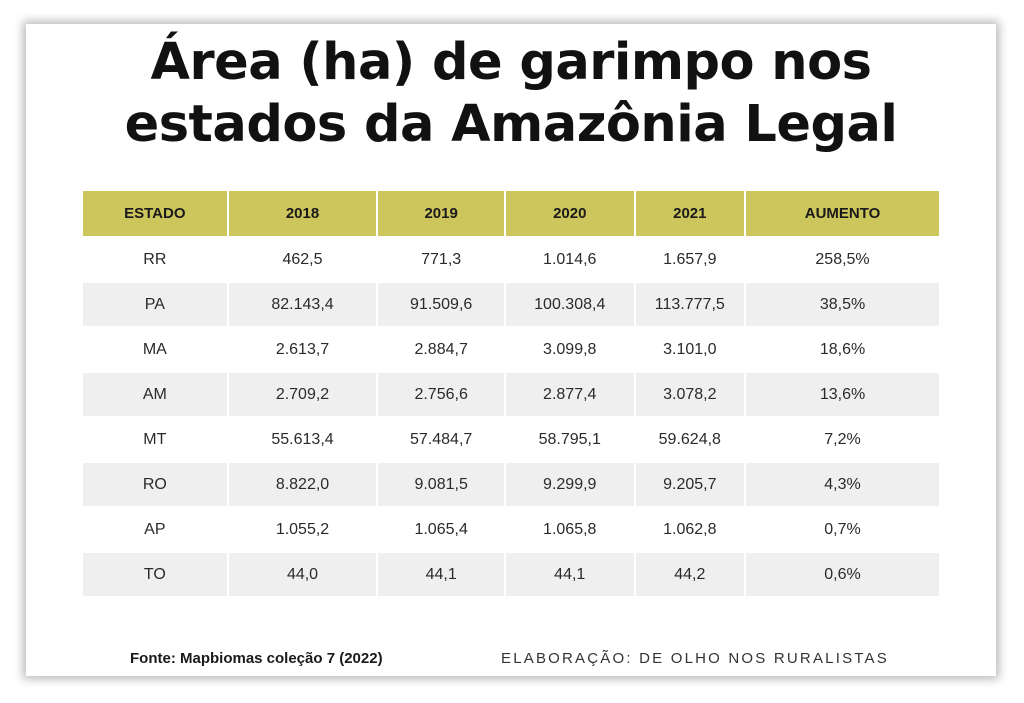  I want to click on table-row: MT 55.613,4 57.484,7 58.795,1 59.624,8 7,2%, so click(511, 439).